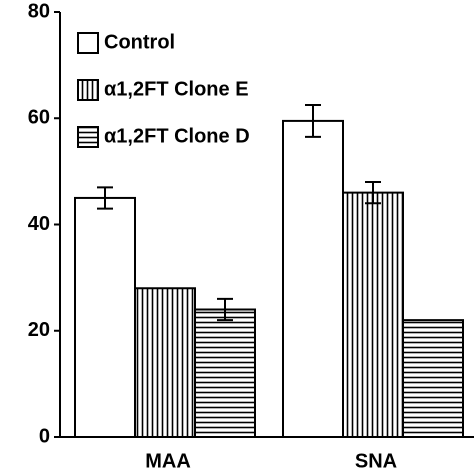 The height and width of the screenshot is (474, 474). Describe the element at coordinates (39, 330) in the screenshot. I see `y-tick-label: 20` at that location.